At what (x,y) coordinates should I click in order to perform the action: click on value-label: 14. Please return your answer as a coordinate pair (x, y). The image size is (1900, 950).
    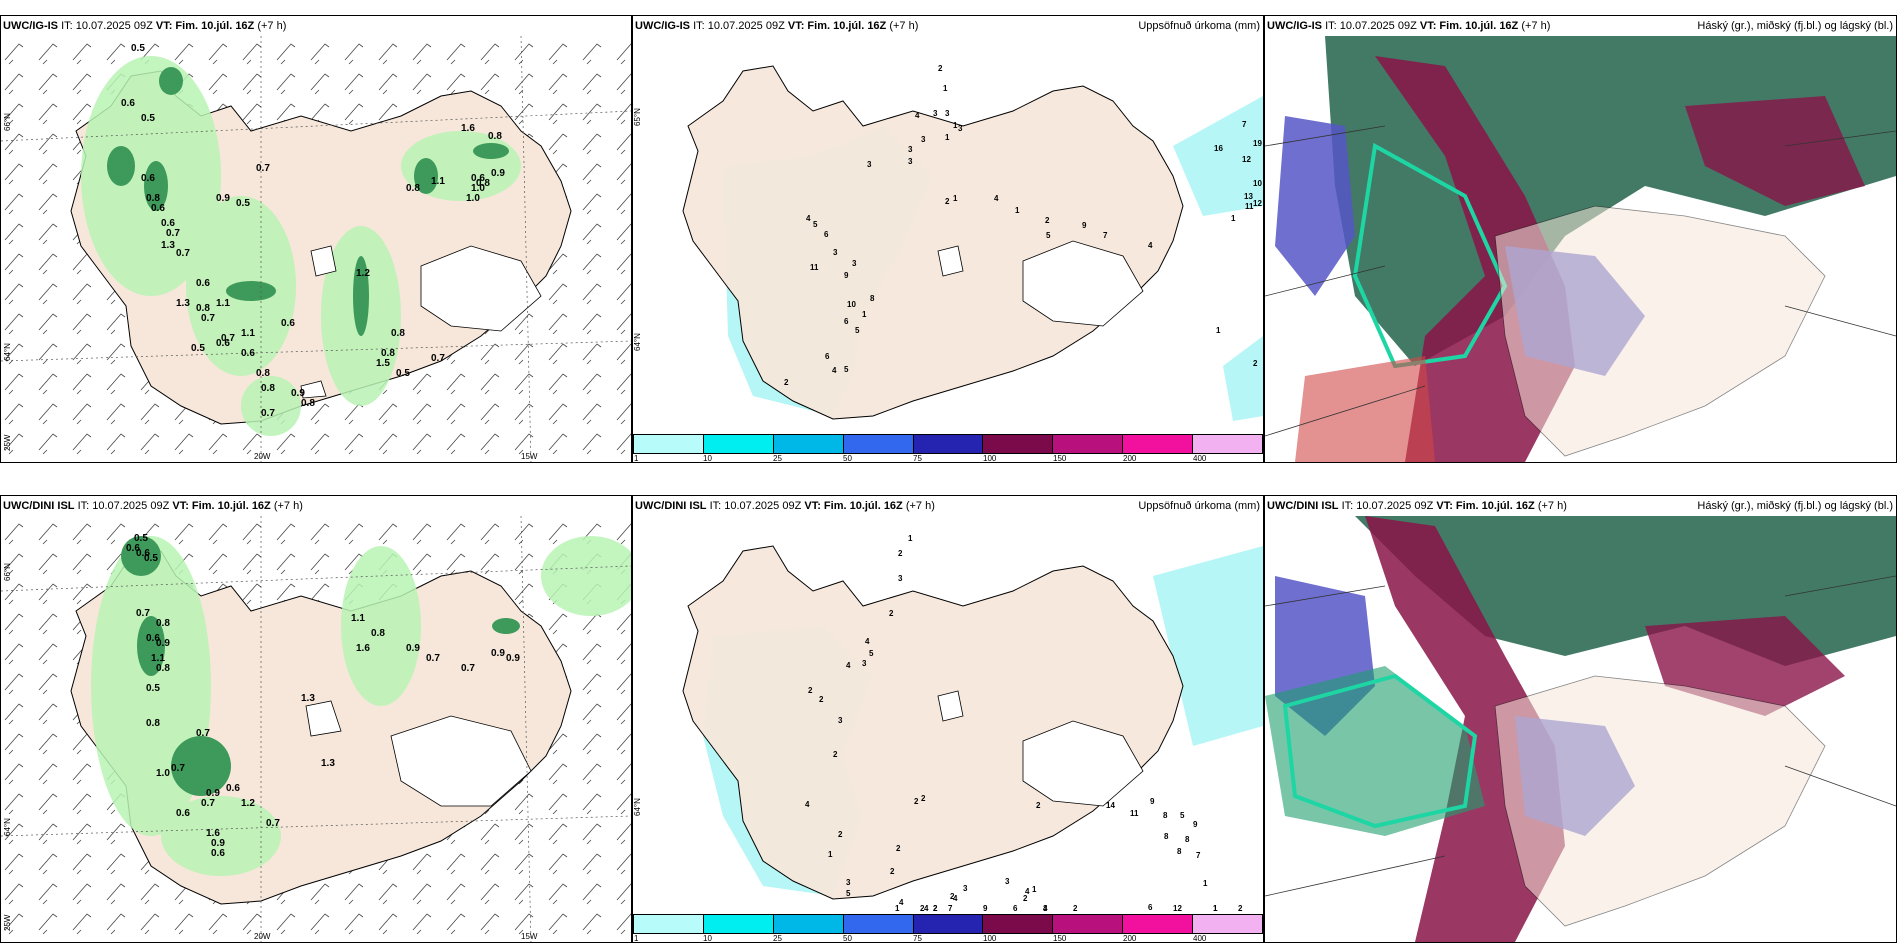
    Looking at the image, I should click on (1110, 805).